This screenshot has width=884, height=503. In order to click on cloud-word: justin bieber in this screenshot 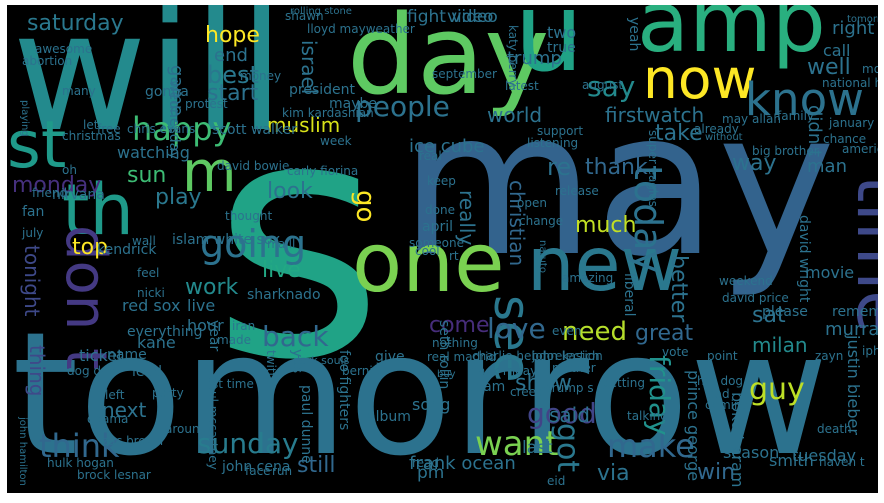, I will do `click(853, 385)`.